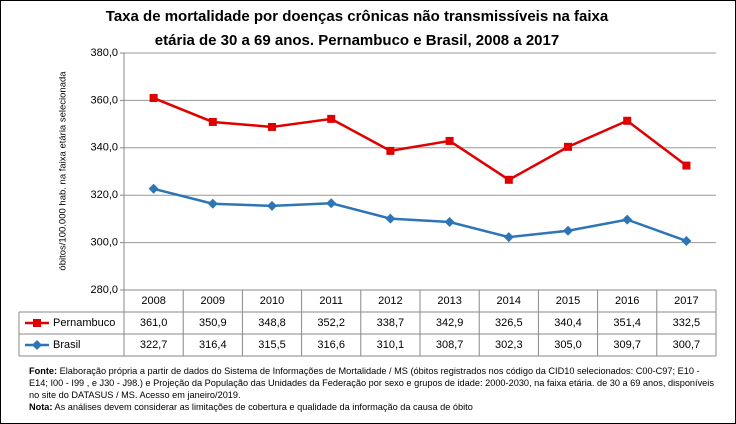 Image resolution: width=736 pixels, height=424 pixels. Describe the element at coordinates (104, 100) in the screenshot. I see `y-tick-label: 360,0` at that location.